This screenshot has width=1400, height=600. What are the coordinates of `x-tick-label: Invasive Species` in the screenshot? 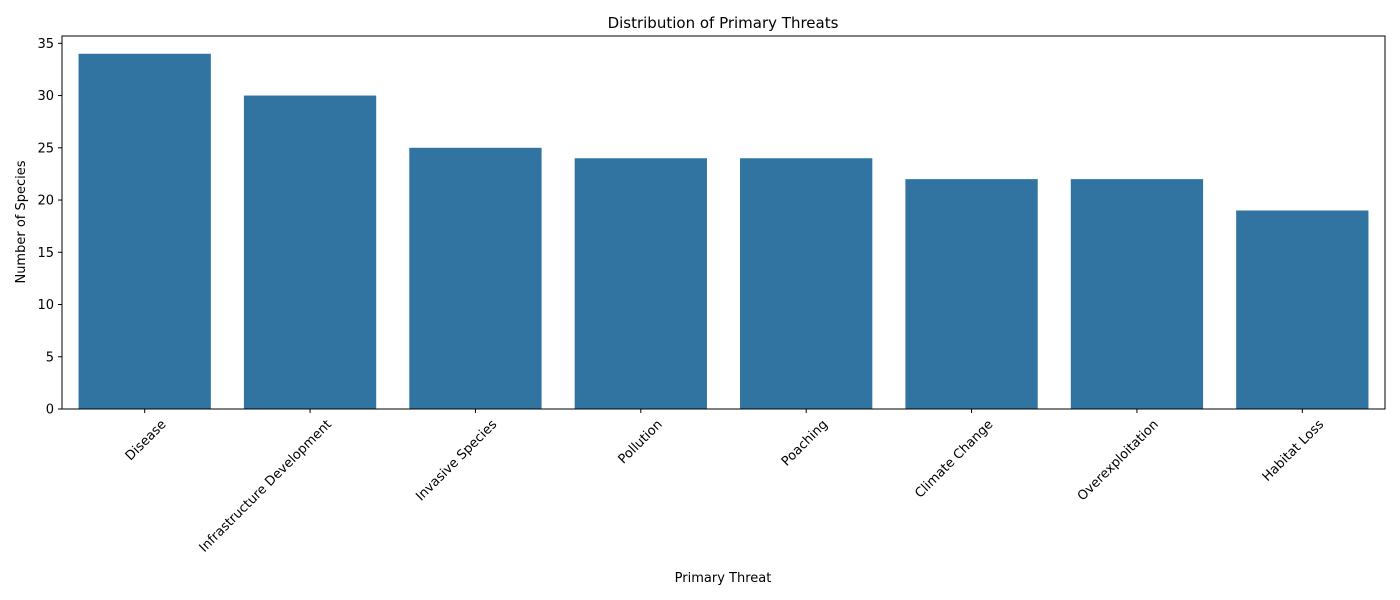 It's located at (456, 460).